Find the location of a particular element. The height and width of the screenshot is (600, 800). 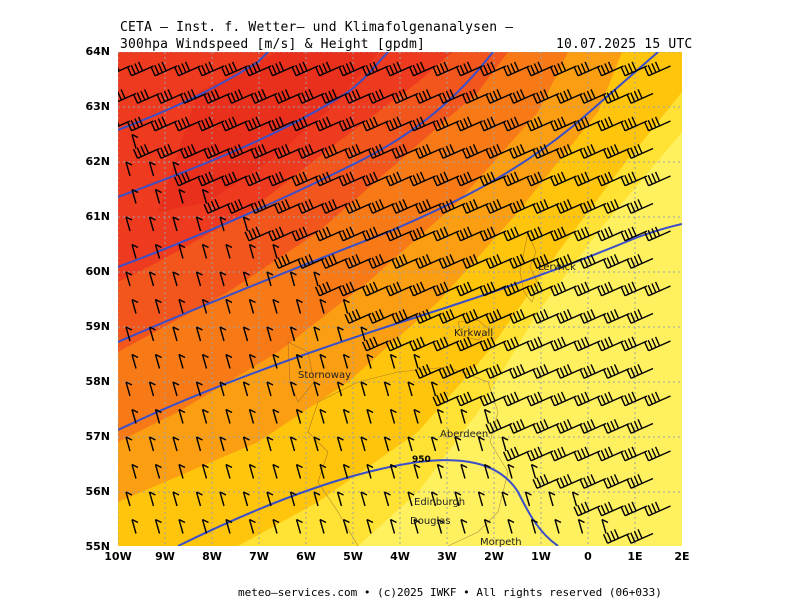

city-edinburgh: Edinburgh is located at coordinates (440, 502).